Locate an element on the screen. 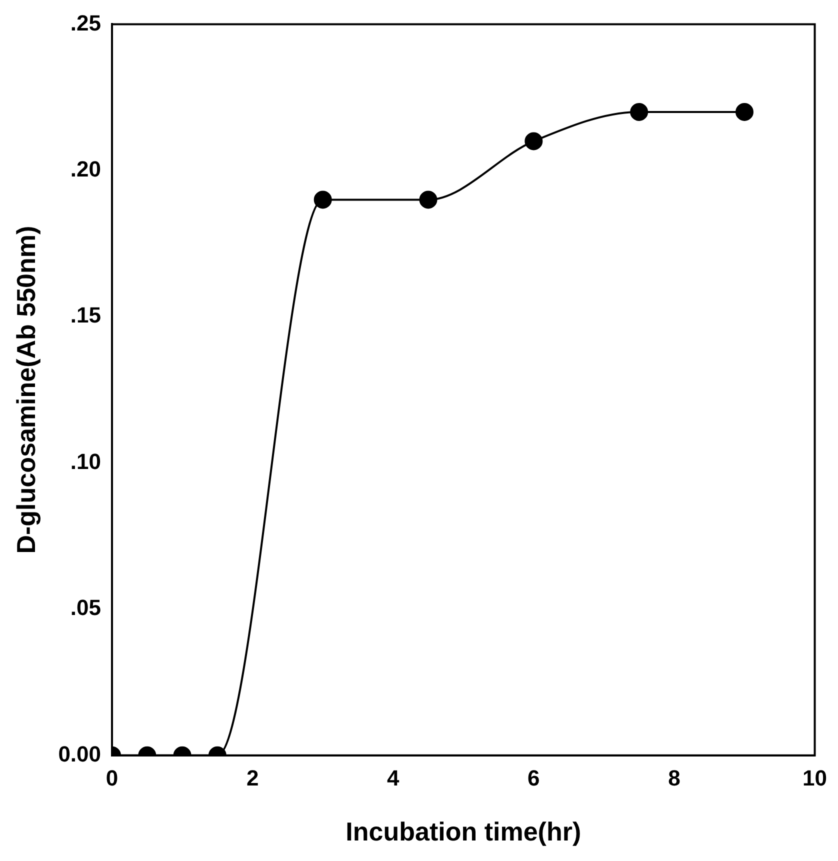  y-tick-label: .10 is located at coordinates (86, 461).